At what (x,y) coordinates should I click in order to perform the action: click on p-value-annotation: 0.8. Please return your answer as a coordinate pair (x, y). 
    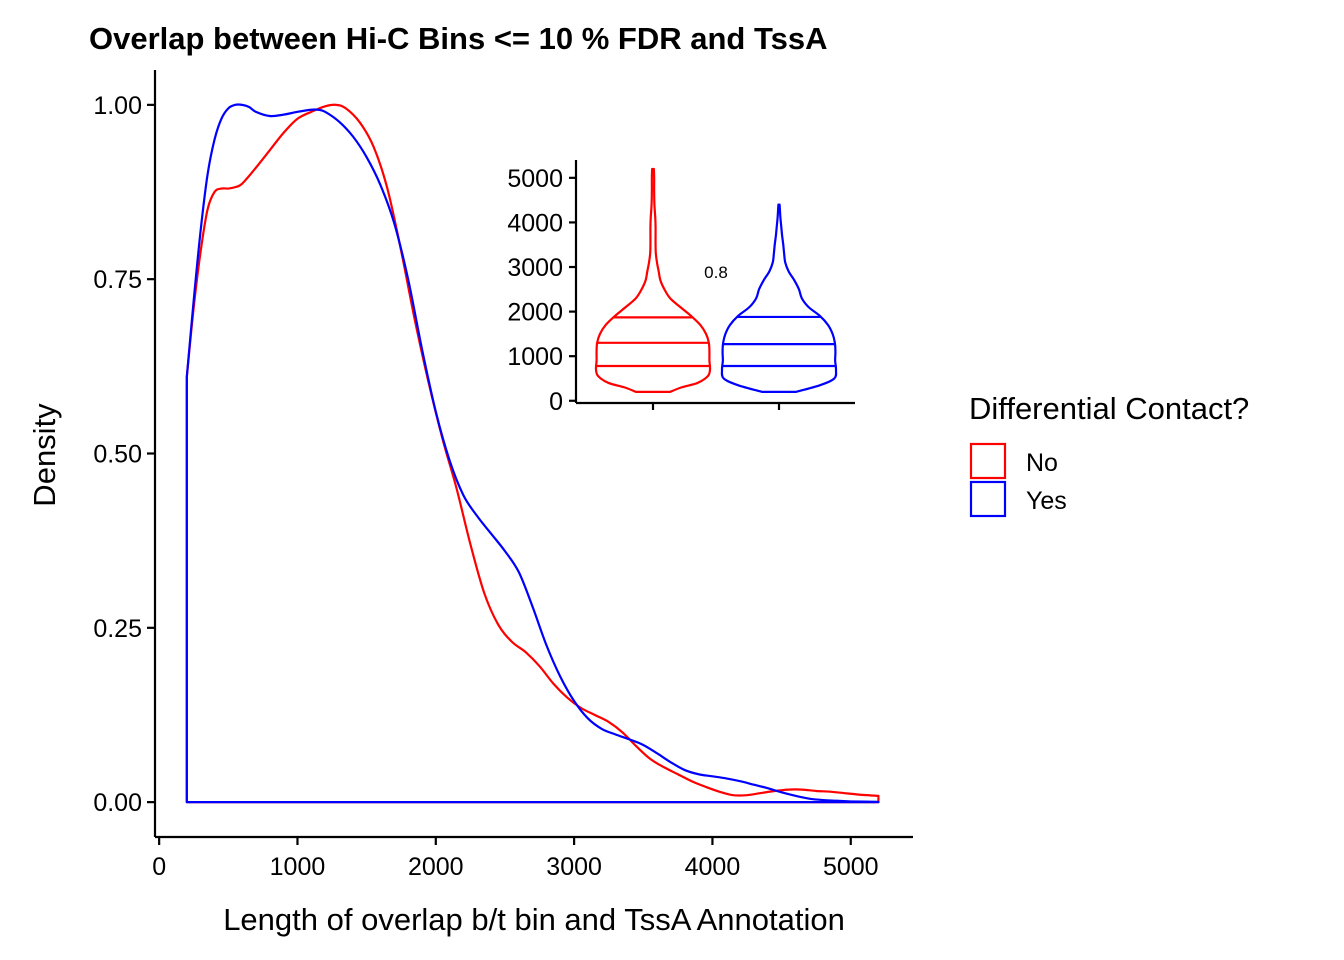
    Looking at the image, I should click on (716, 272).